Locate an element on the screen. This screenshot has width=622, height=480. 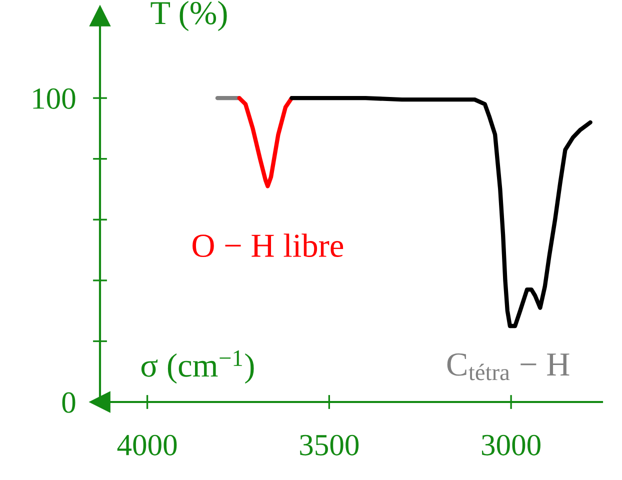
x-axis-title: σ (cm$^{−1}$) is located at coordinates (197, 367).